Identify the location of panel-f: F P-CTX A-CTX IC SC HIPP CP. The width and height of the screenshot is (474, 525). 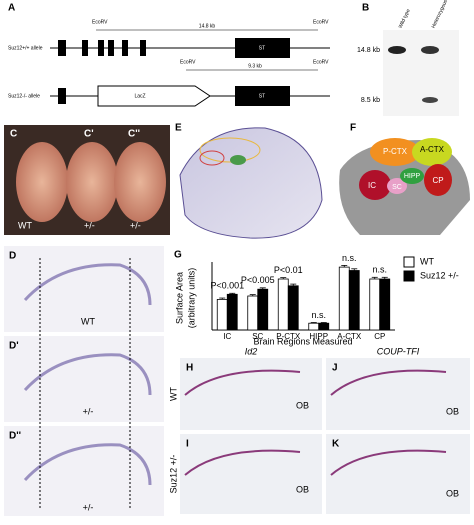
(404, 179).